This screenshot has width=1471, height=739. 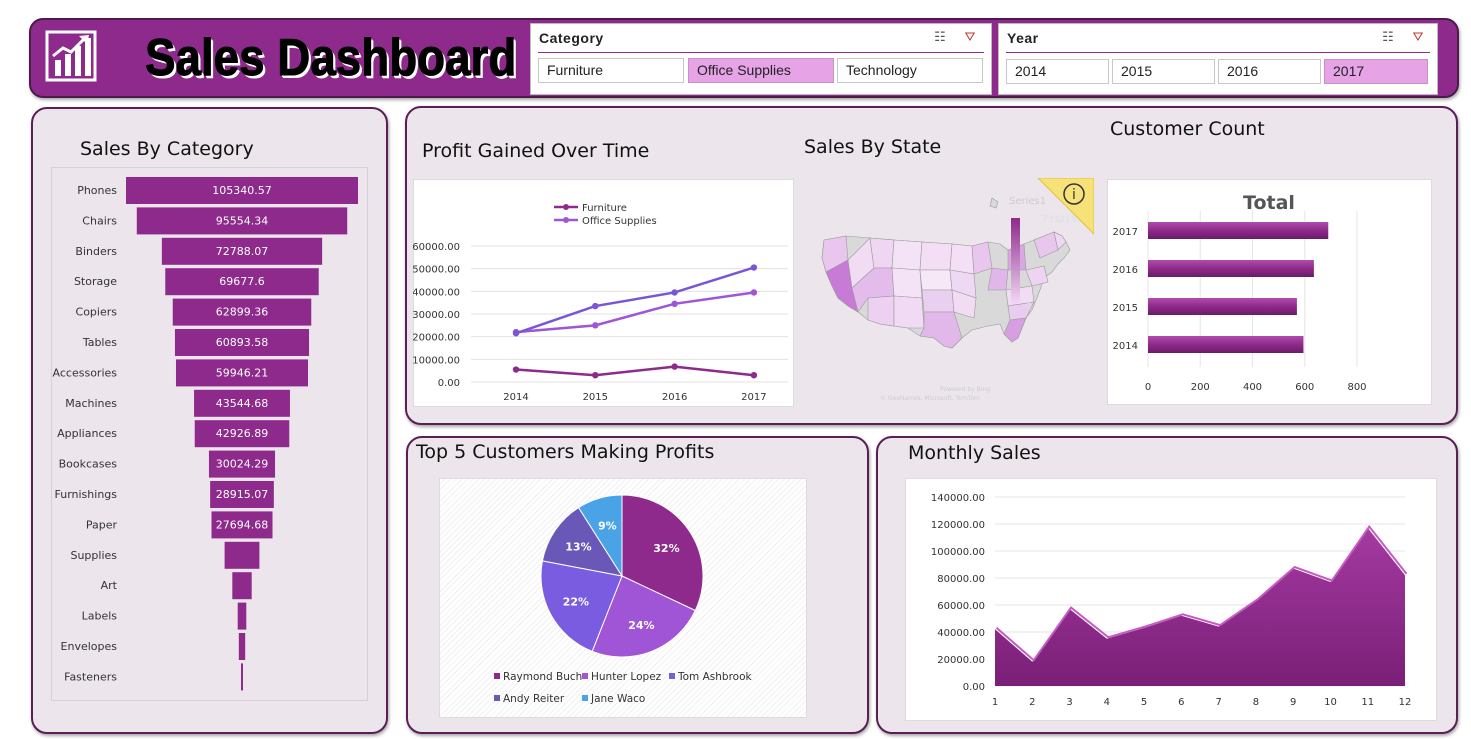 I want to click on legend-label: Tom Ashbrook, so click(x=715, y=677).